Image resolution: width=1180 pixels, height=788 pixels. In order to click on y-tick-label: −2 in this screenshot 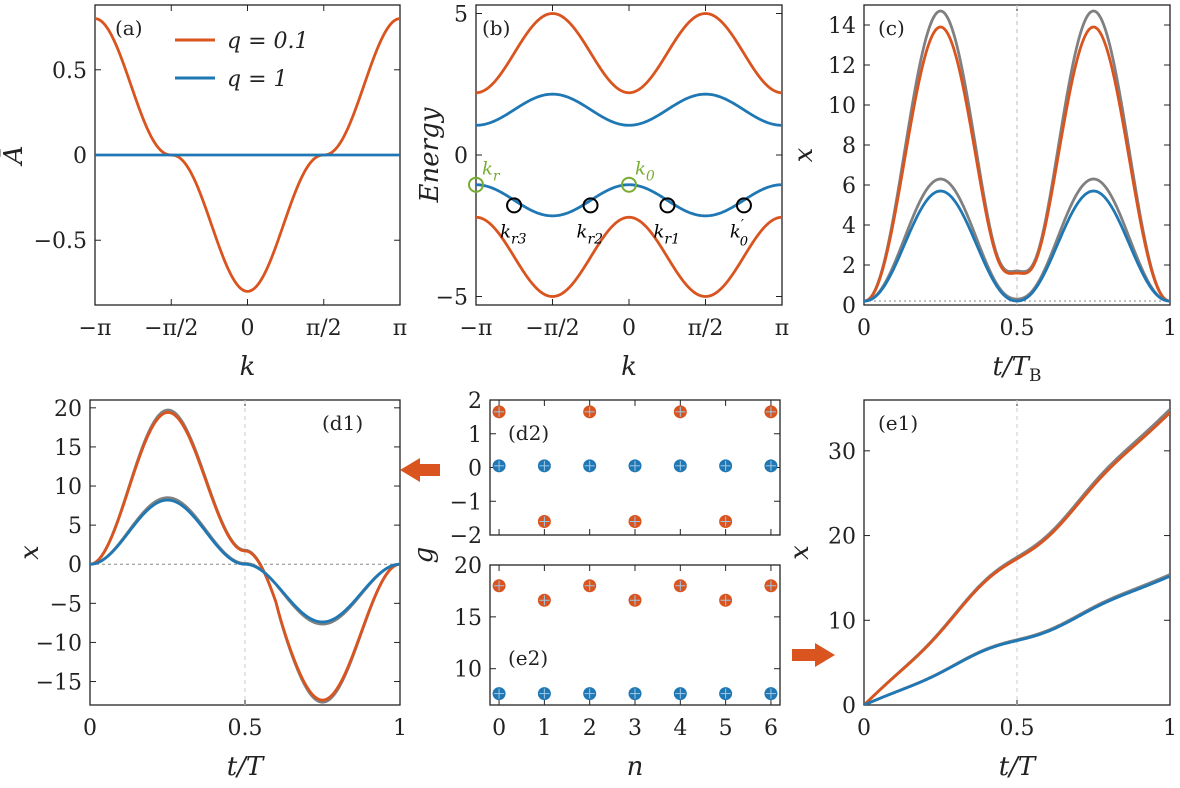, I will do `click(466, 536)`.